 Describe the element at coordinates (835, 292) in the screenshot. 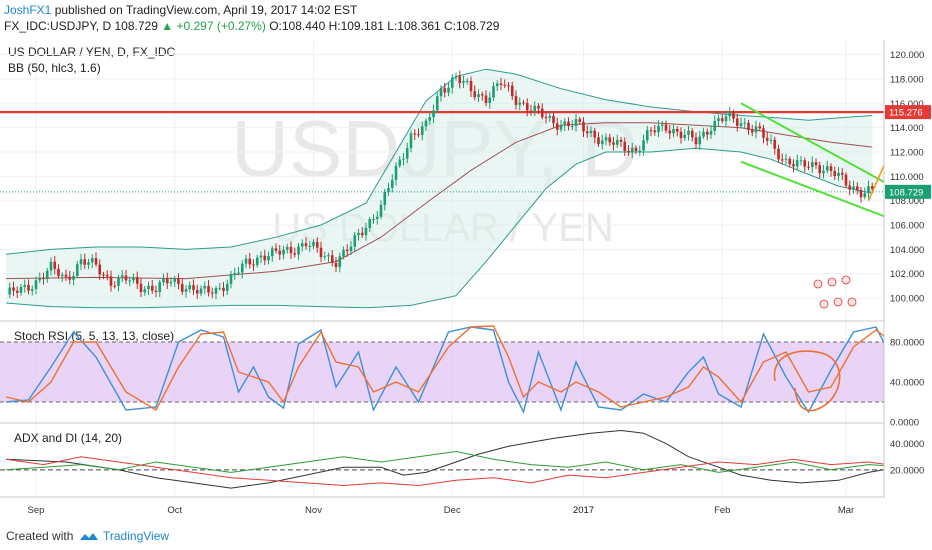

I see `event-markers` at that location.